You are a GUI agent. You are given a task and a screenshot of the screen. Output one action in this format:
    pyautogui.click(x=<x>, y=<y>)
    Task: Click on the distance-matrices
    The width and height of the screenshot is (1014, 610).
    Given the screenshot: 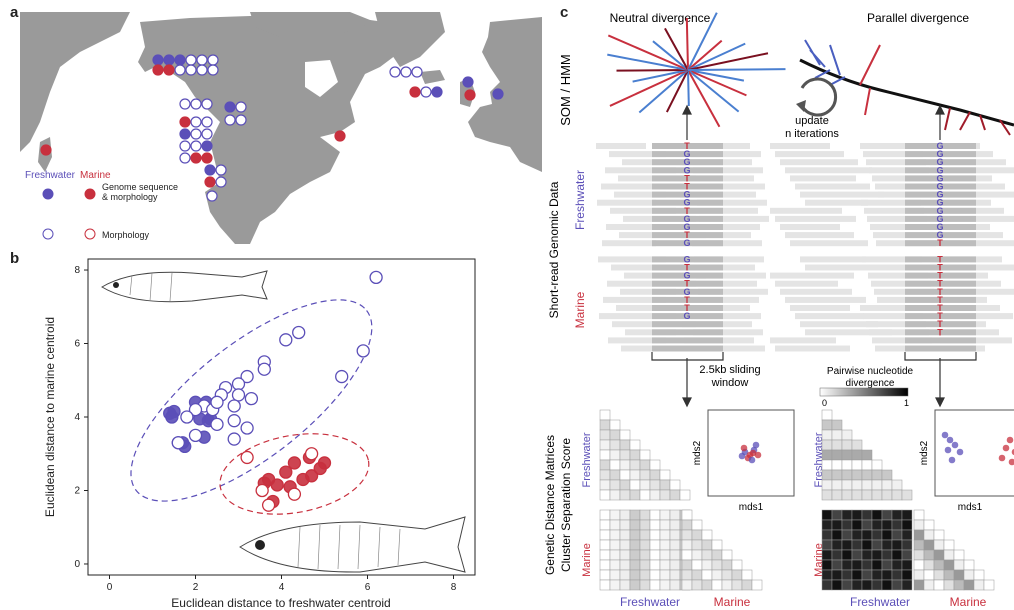 What is the action you would take?
    pyautogui.click(x=797, y=500)
    